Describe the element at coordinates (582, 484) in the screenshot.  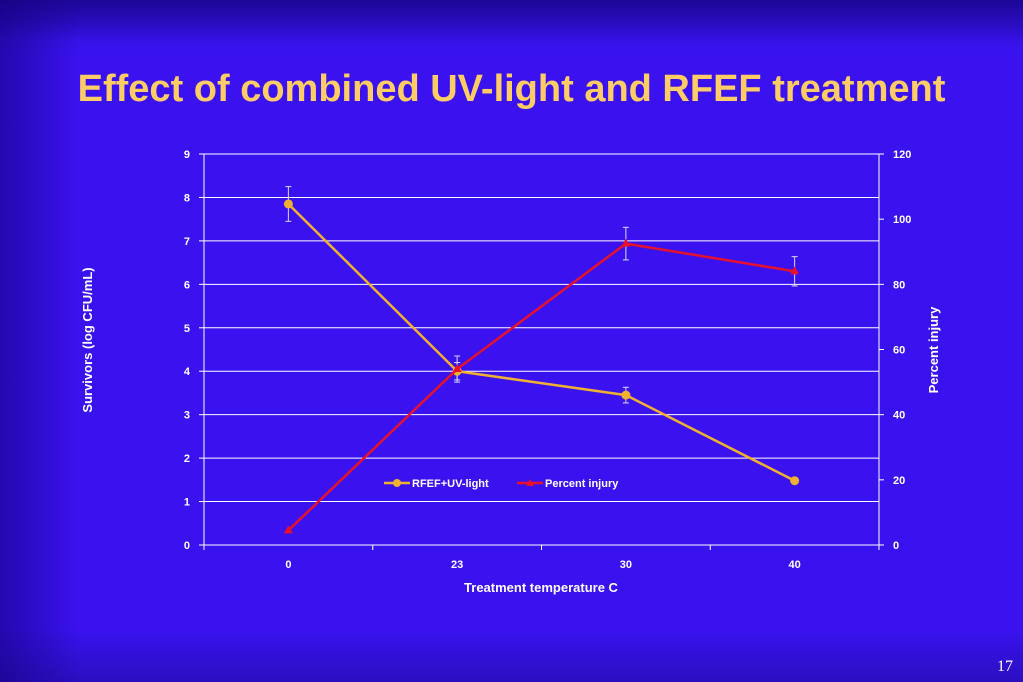
I see `legend-label: Percent injury` at that location.